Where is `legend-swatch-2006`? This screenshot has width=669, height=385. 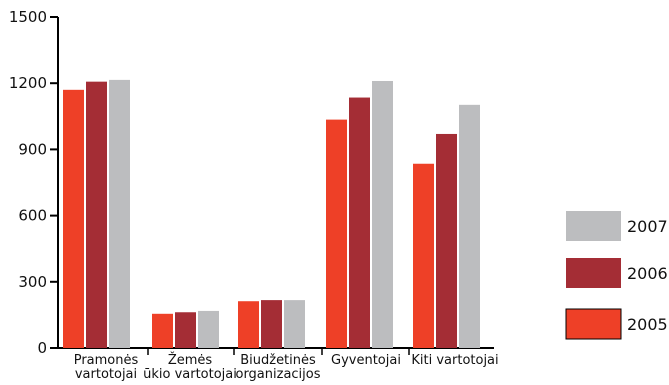
legend-swatch-2006 is located at coordinates (593, 273).